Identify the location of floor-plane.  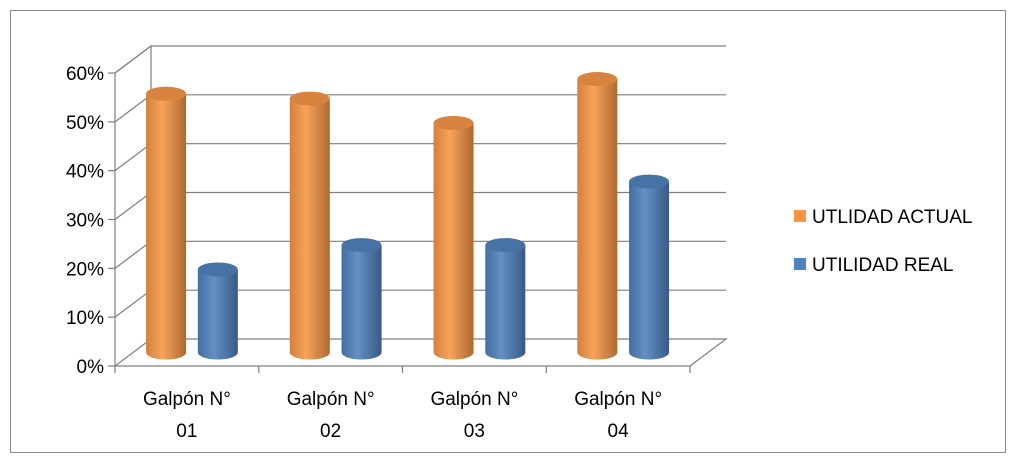
(420, 352).